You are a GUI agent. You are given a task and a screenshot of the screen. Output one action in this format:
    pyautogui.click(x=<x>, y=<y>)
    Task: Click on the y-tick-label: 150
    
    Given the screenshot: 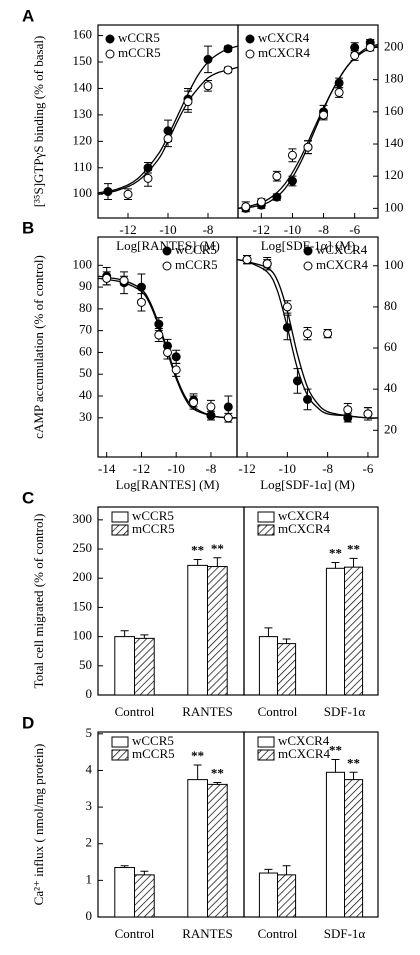 What is the action you would take?
    pyautogui.click(x=83, y=60)
    